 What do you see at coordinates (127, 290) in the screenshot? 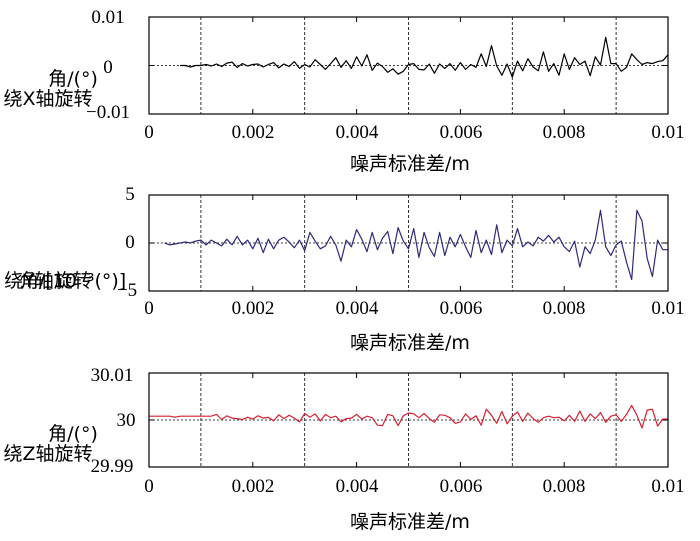
I see `ytick-label-bottom: −5` at bounding box center [127, 290].